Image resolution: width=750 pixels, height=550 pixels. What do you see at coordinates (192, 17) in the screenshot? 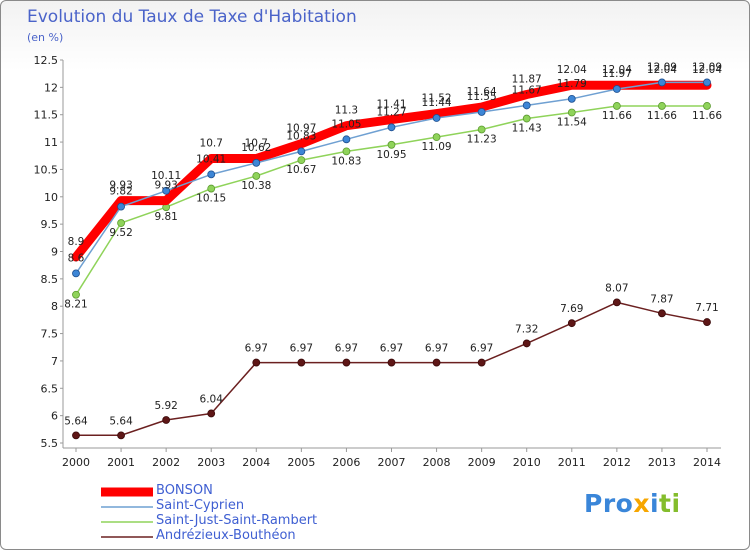
I see `chart-title: Evolution du Taux de Taxe d'Habitation` at bounding box center [192, 17].